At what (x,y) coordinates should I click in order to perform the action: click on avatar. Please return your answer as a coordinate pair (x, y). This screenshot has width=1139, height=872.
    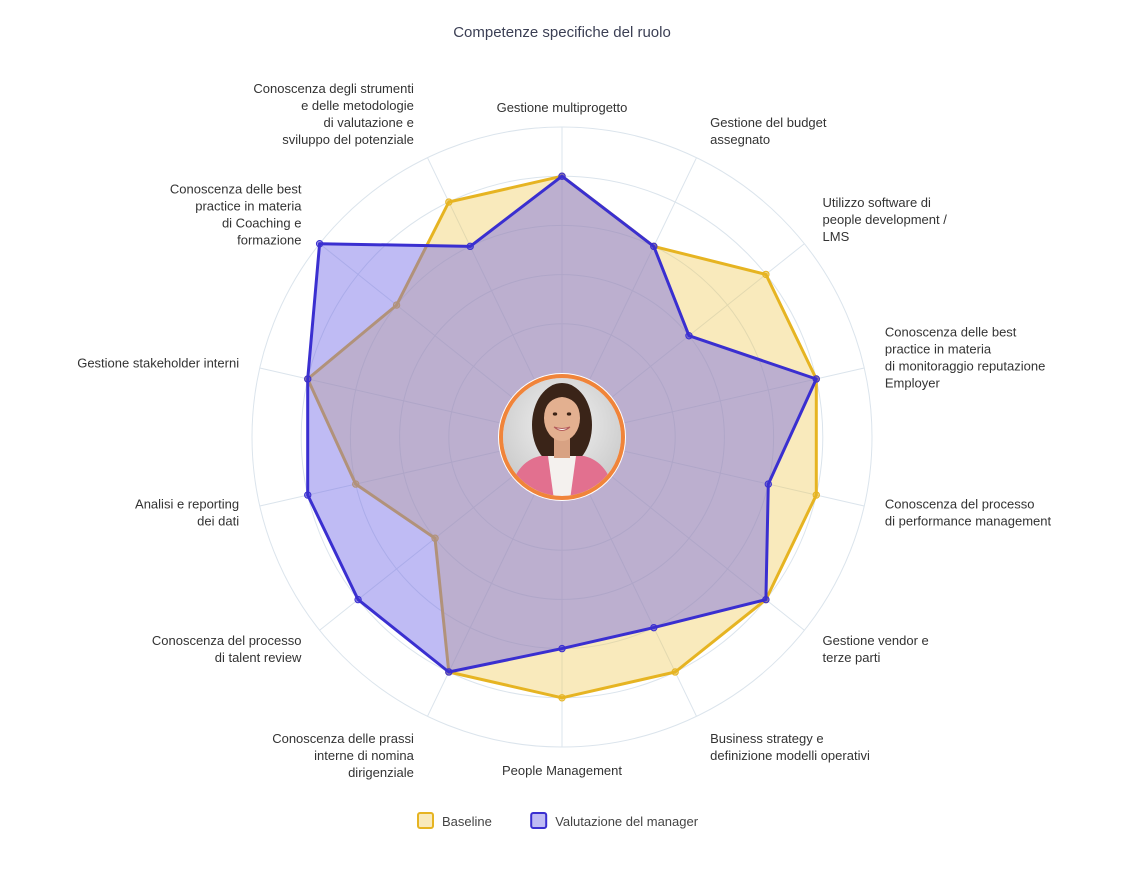
    Looking at the image, I should click on (562, 437).